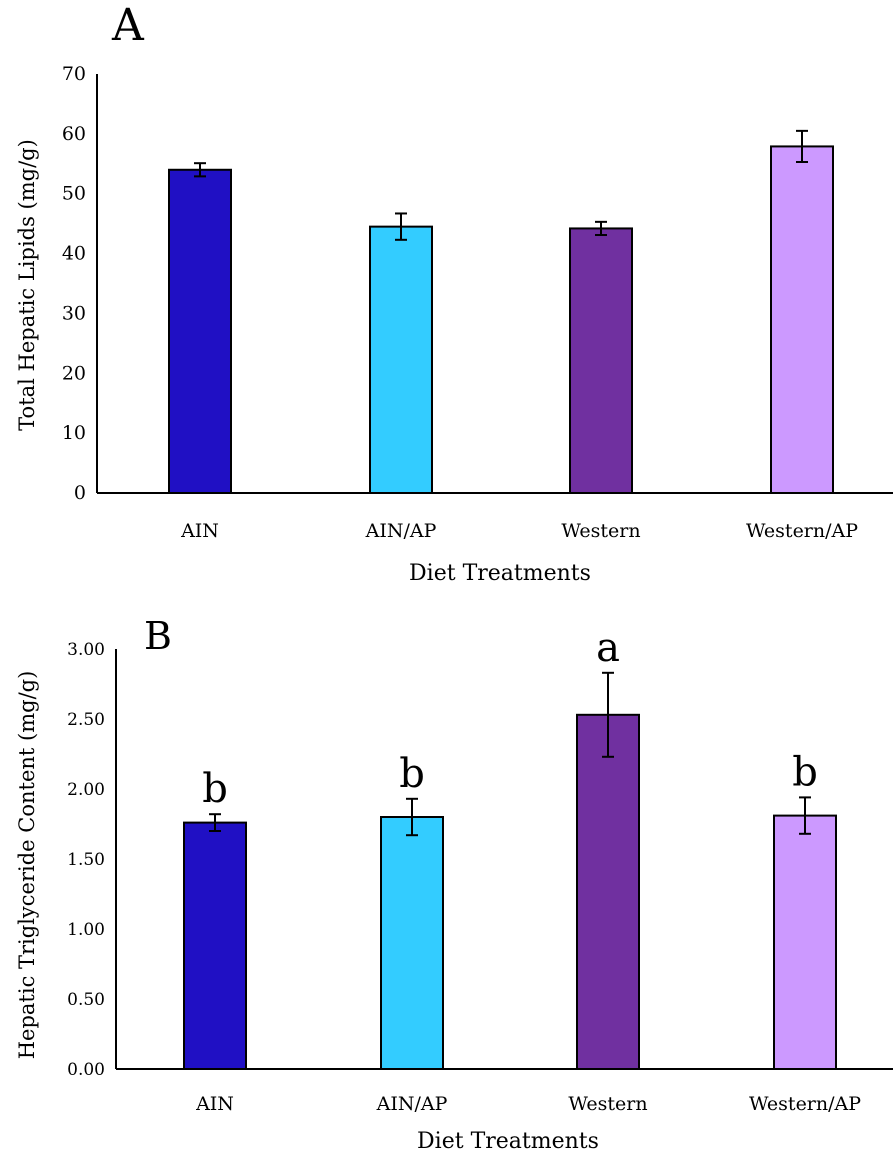 This screenshot has width=893, height=1158. Describe the element at coordinates (74, 194) in the screenshot. I see `y-tick-label: 50` at that location.